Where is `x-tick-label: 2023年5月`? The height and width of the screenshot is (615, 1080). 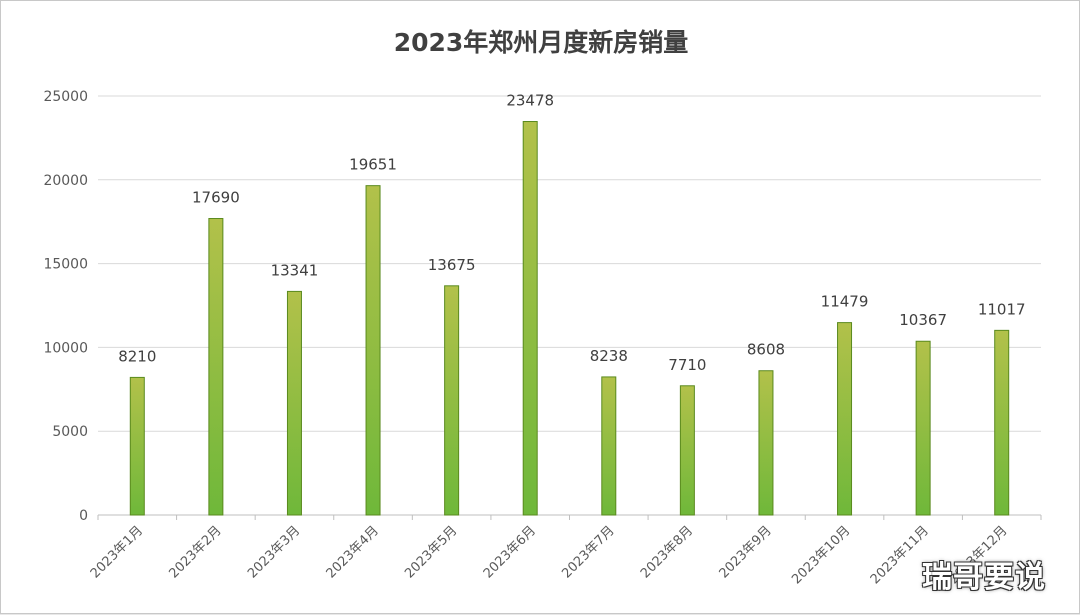 x-tick-label: 2023年5月 is located at coordinates (431, 552).